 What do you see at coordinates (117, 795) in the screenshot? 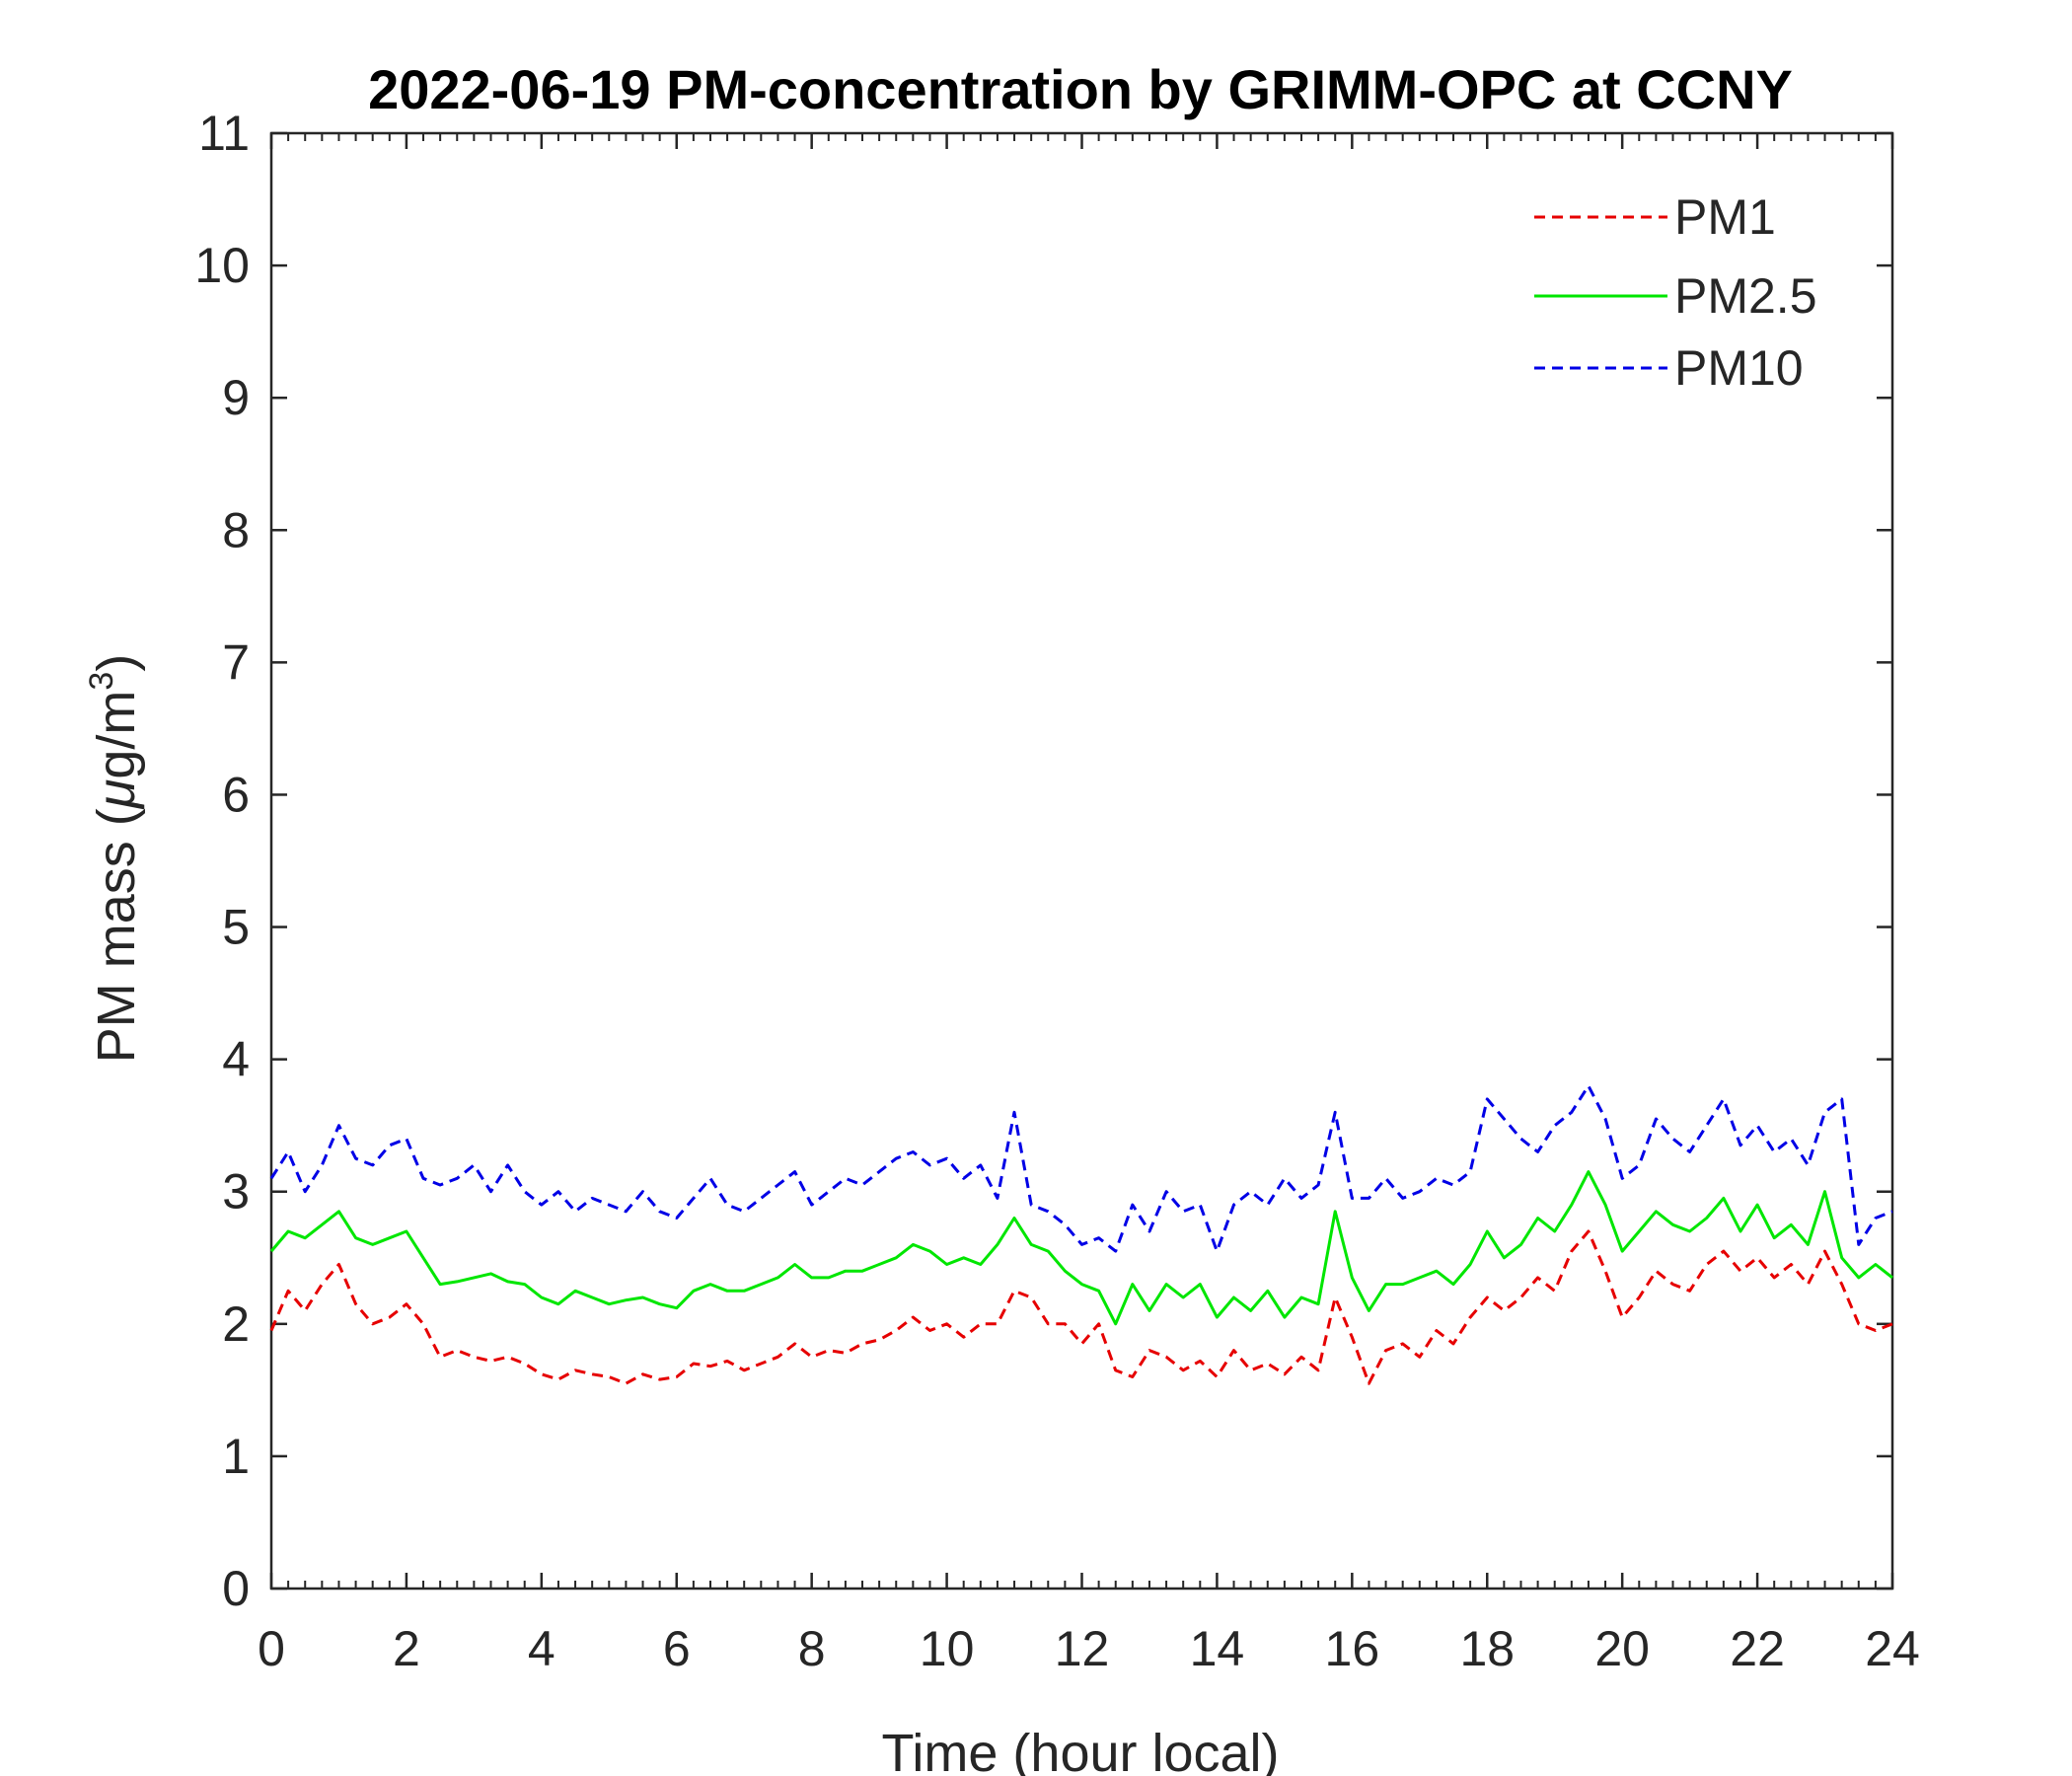
I see `y-axis-label-mu: μ` at bounding box center [117, 795].